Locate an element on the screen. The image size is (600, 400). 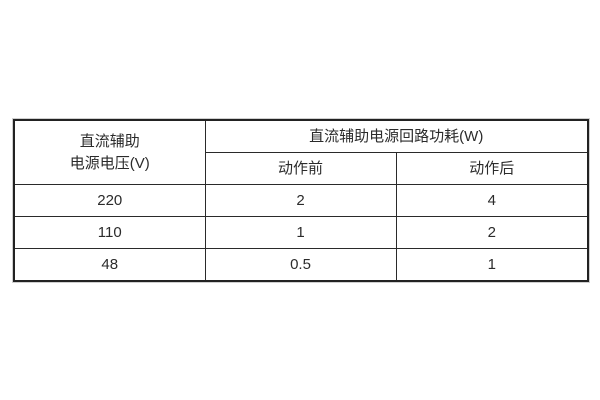
voltage-cell: 110 is located at coordinates (109, 232).